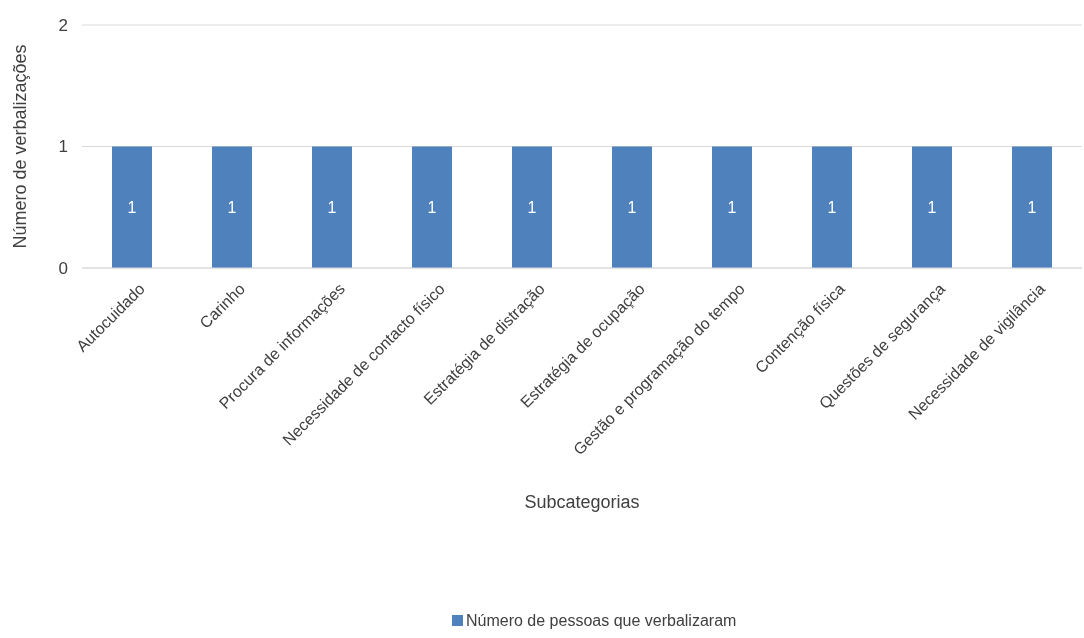 Image resolution: width=1084 pixels, height=638 pixels. Describe the element at coordinates (63, 25) in the screenshot. I see `y-tick-label: 2` at that location.